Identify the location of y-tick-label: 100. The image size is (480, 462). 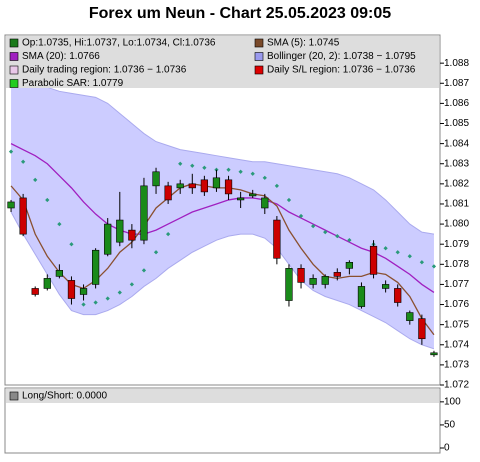
(452, 401).